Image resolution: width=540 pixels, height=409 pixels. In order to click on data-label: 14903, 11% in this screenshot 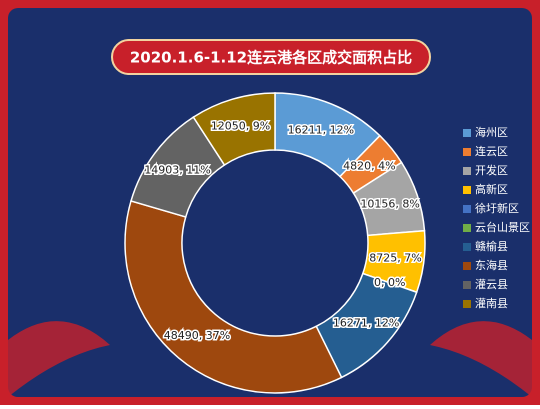, I will do `click(177, 169)`.